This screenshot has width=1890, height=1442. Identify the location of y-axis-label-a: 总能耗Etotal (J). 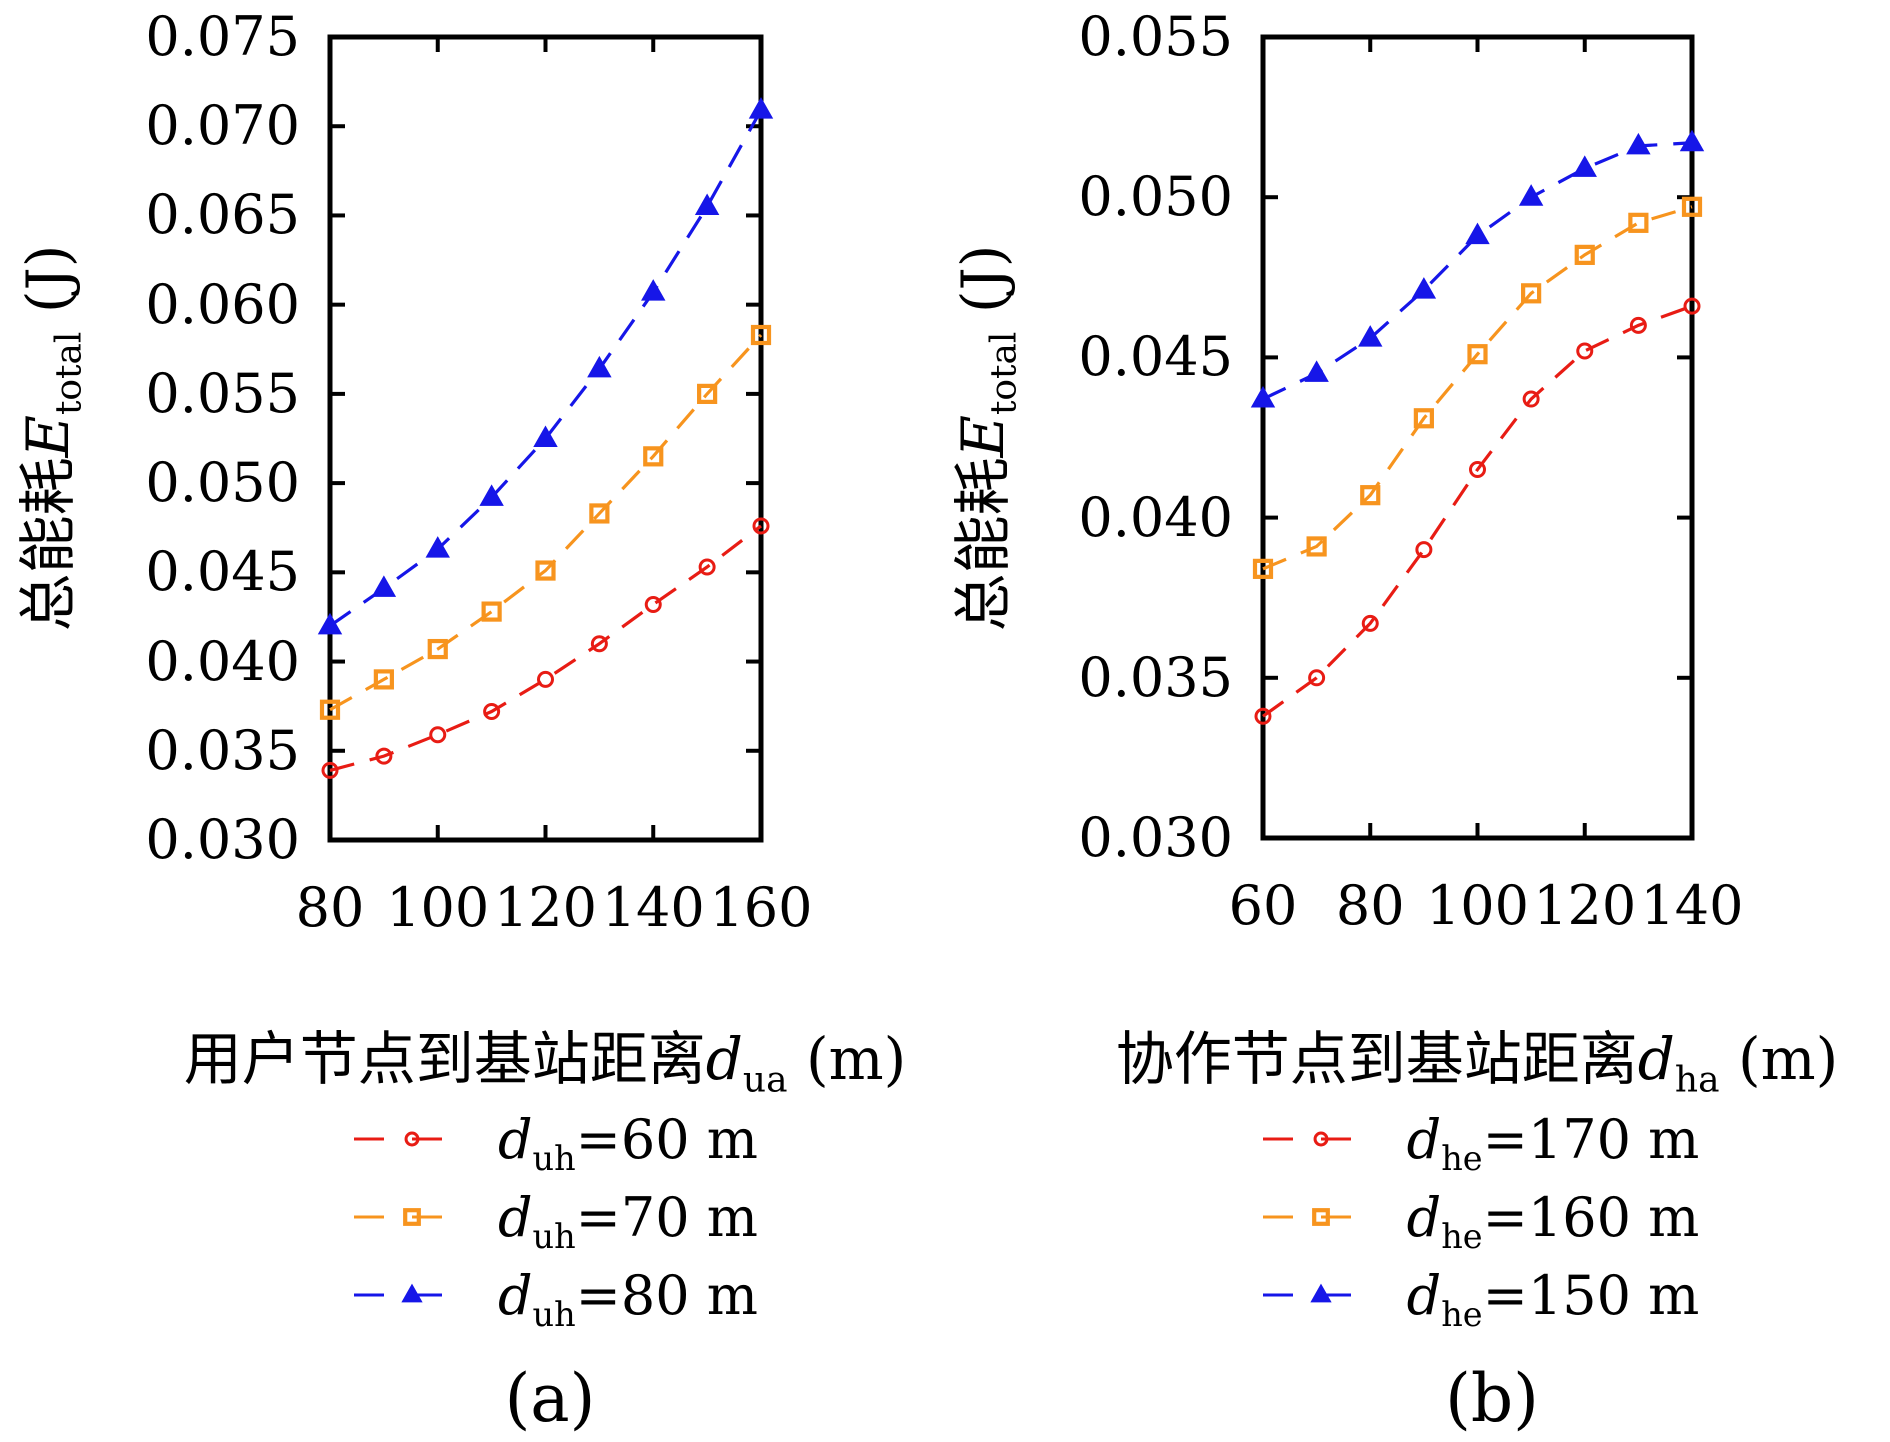
(52, 444).